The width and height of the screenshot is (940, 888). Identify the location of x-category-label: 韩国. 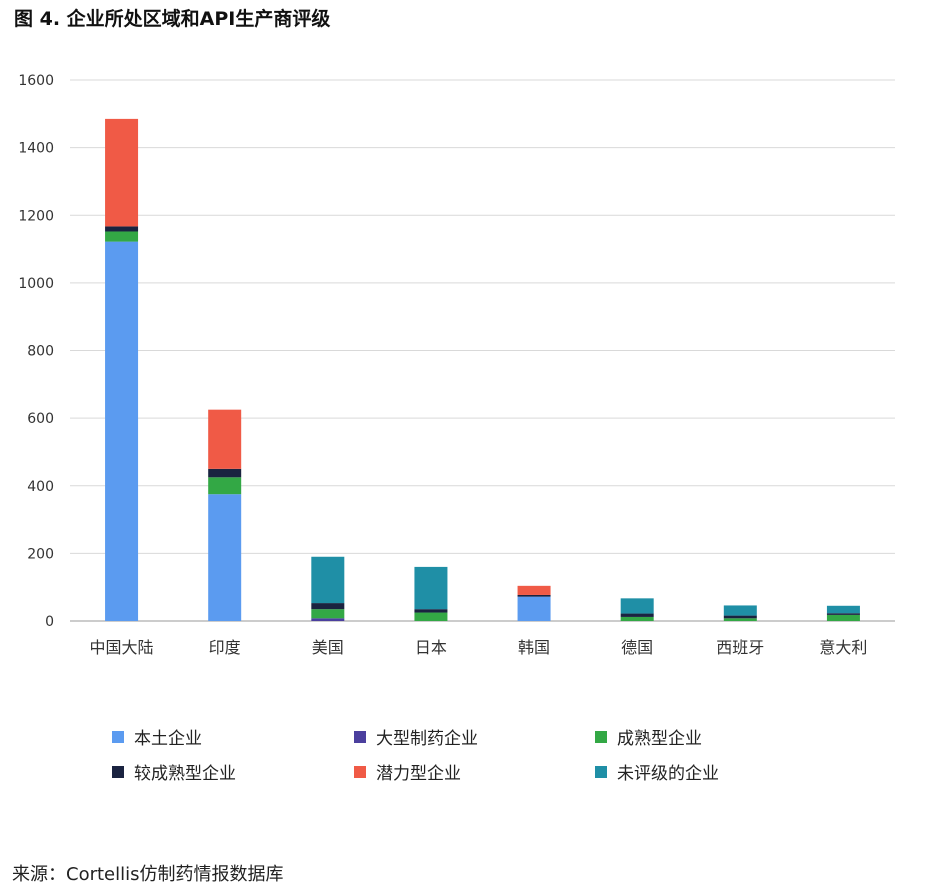
(534, 647).